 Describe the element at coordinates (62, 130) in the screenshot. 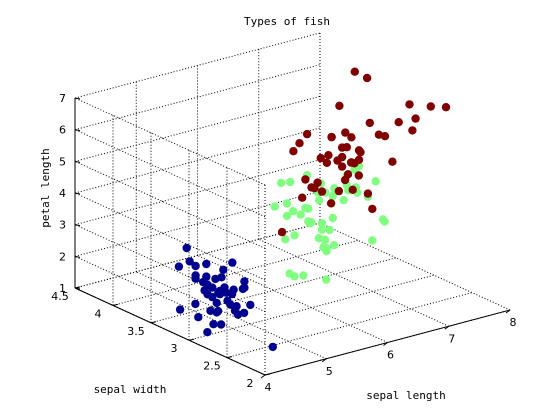

I see `z-tick-label: 6` at that location.